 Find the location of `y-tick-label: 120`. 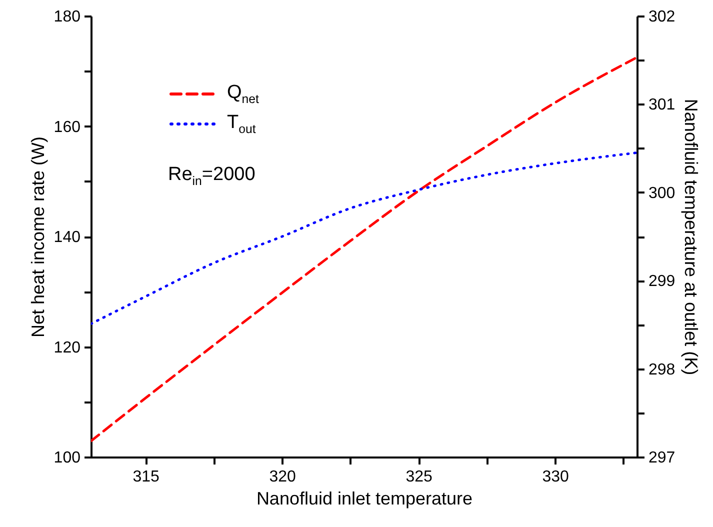

y-tick-label: 120 is located at coordinates (67, 347).